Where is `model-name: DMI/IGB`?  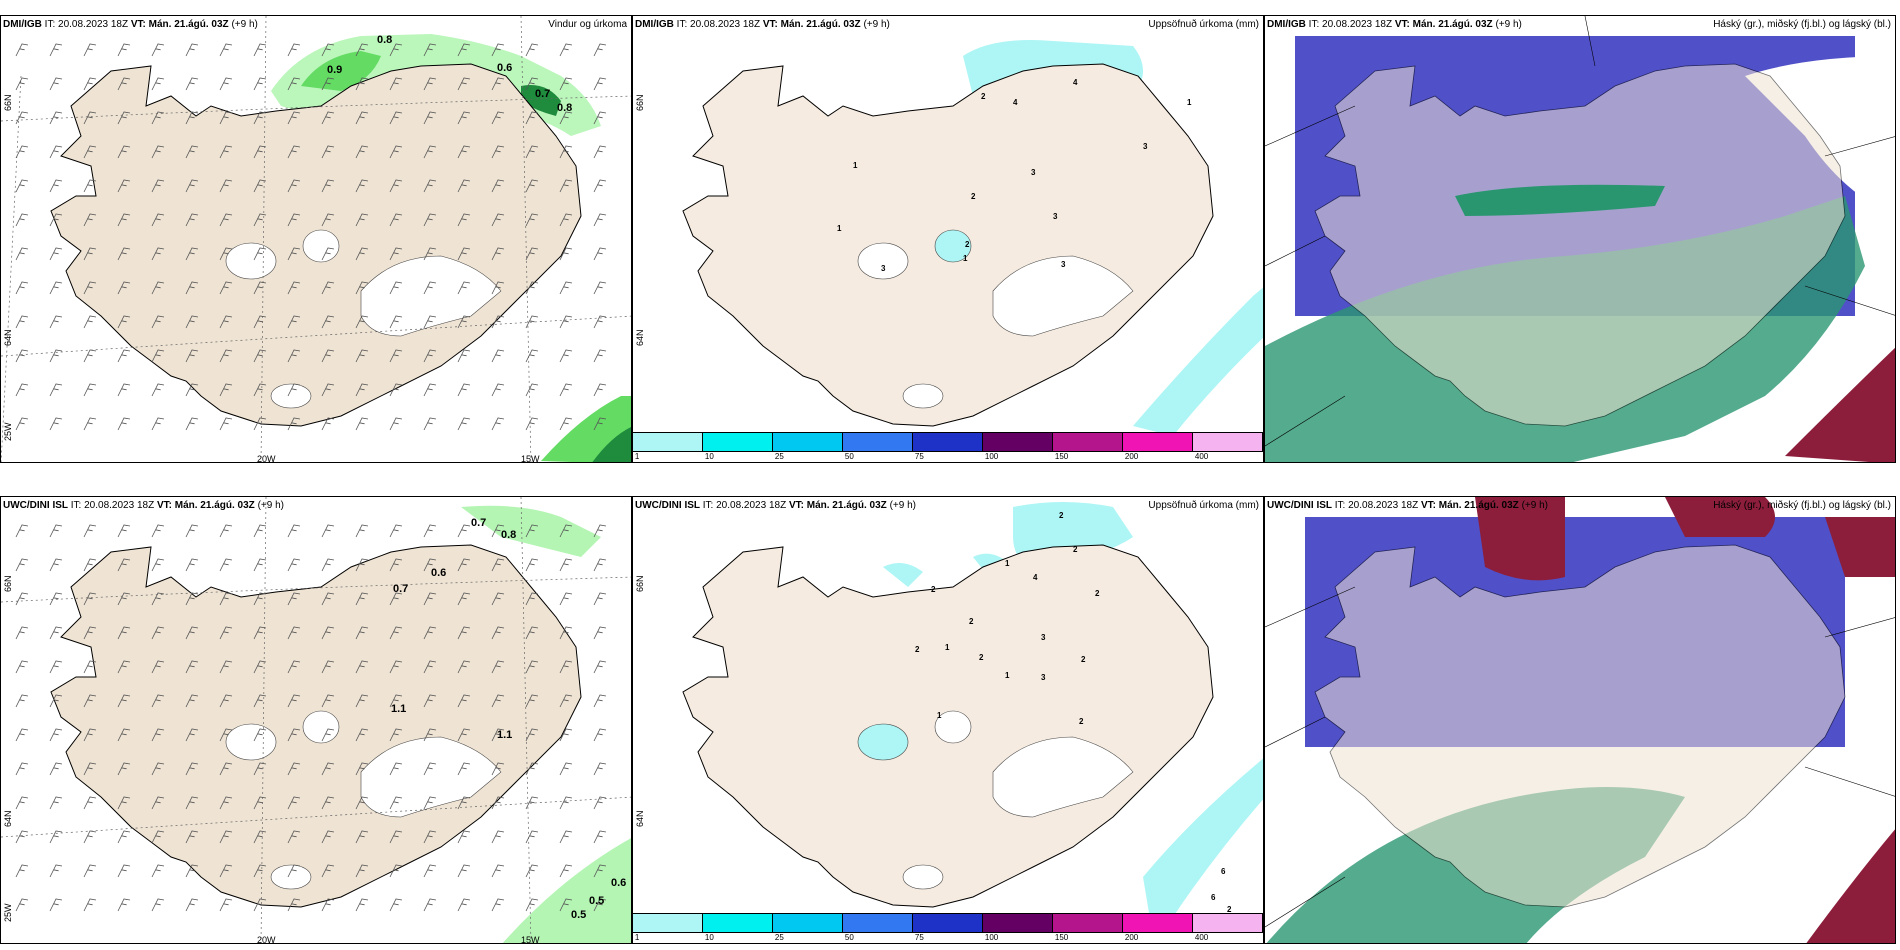
model-name: DMI/IGB is located at coordinates (22, 24).